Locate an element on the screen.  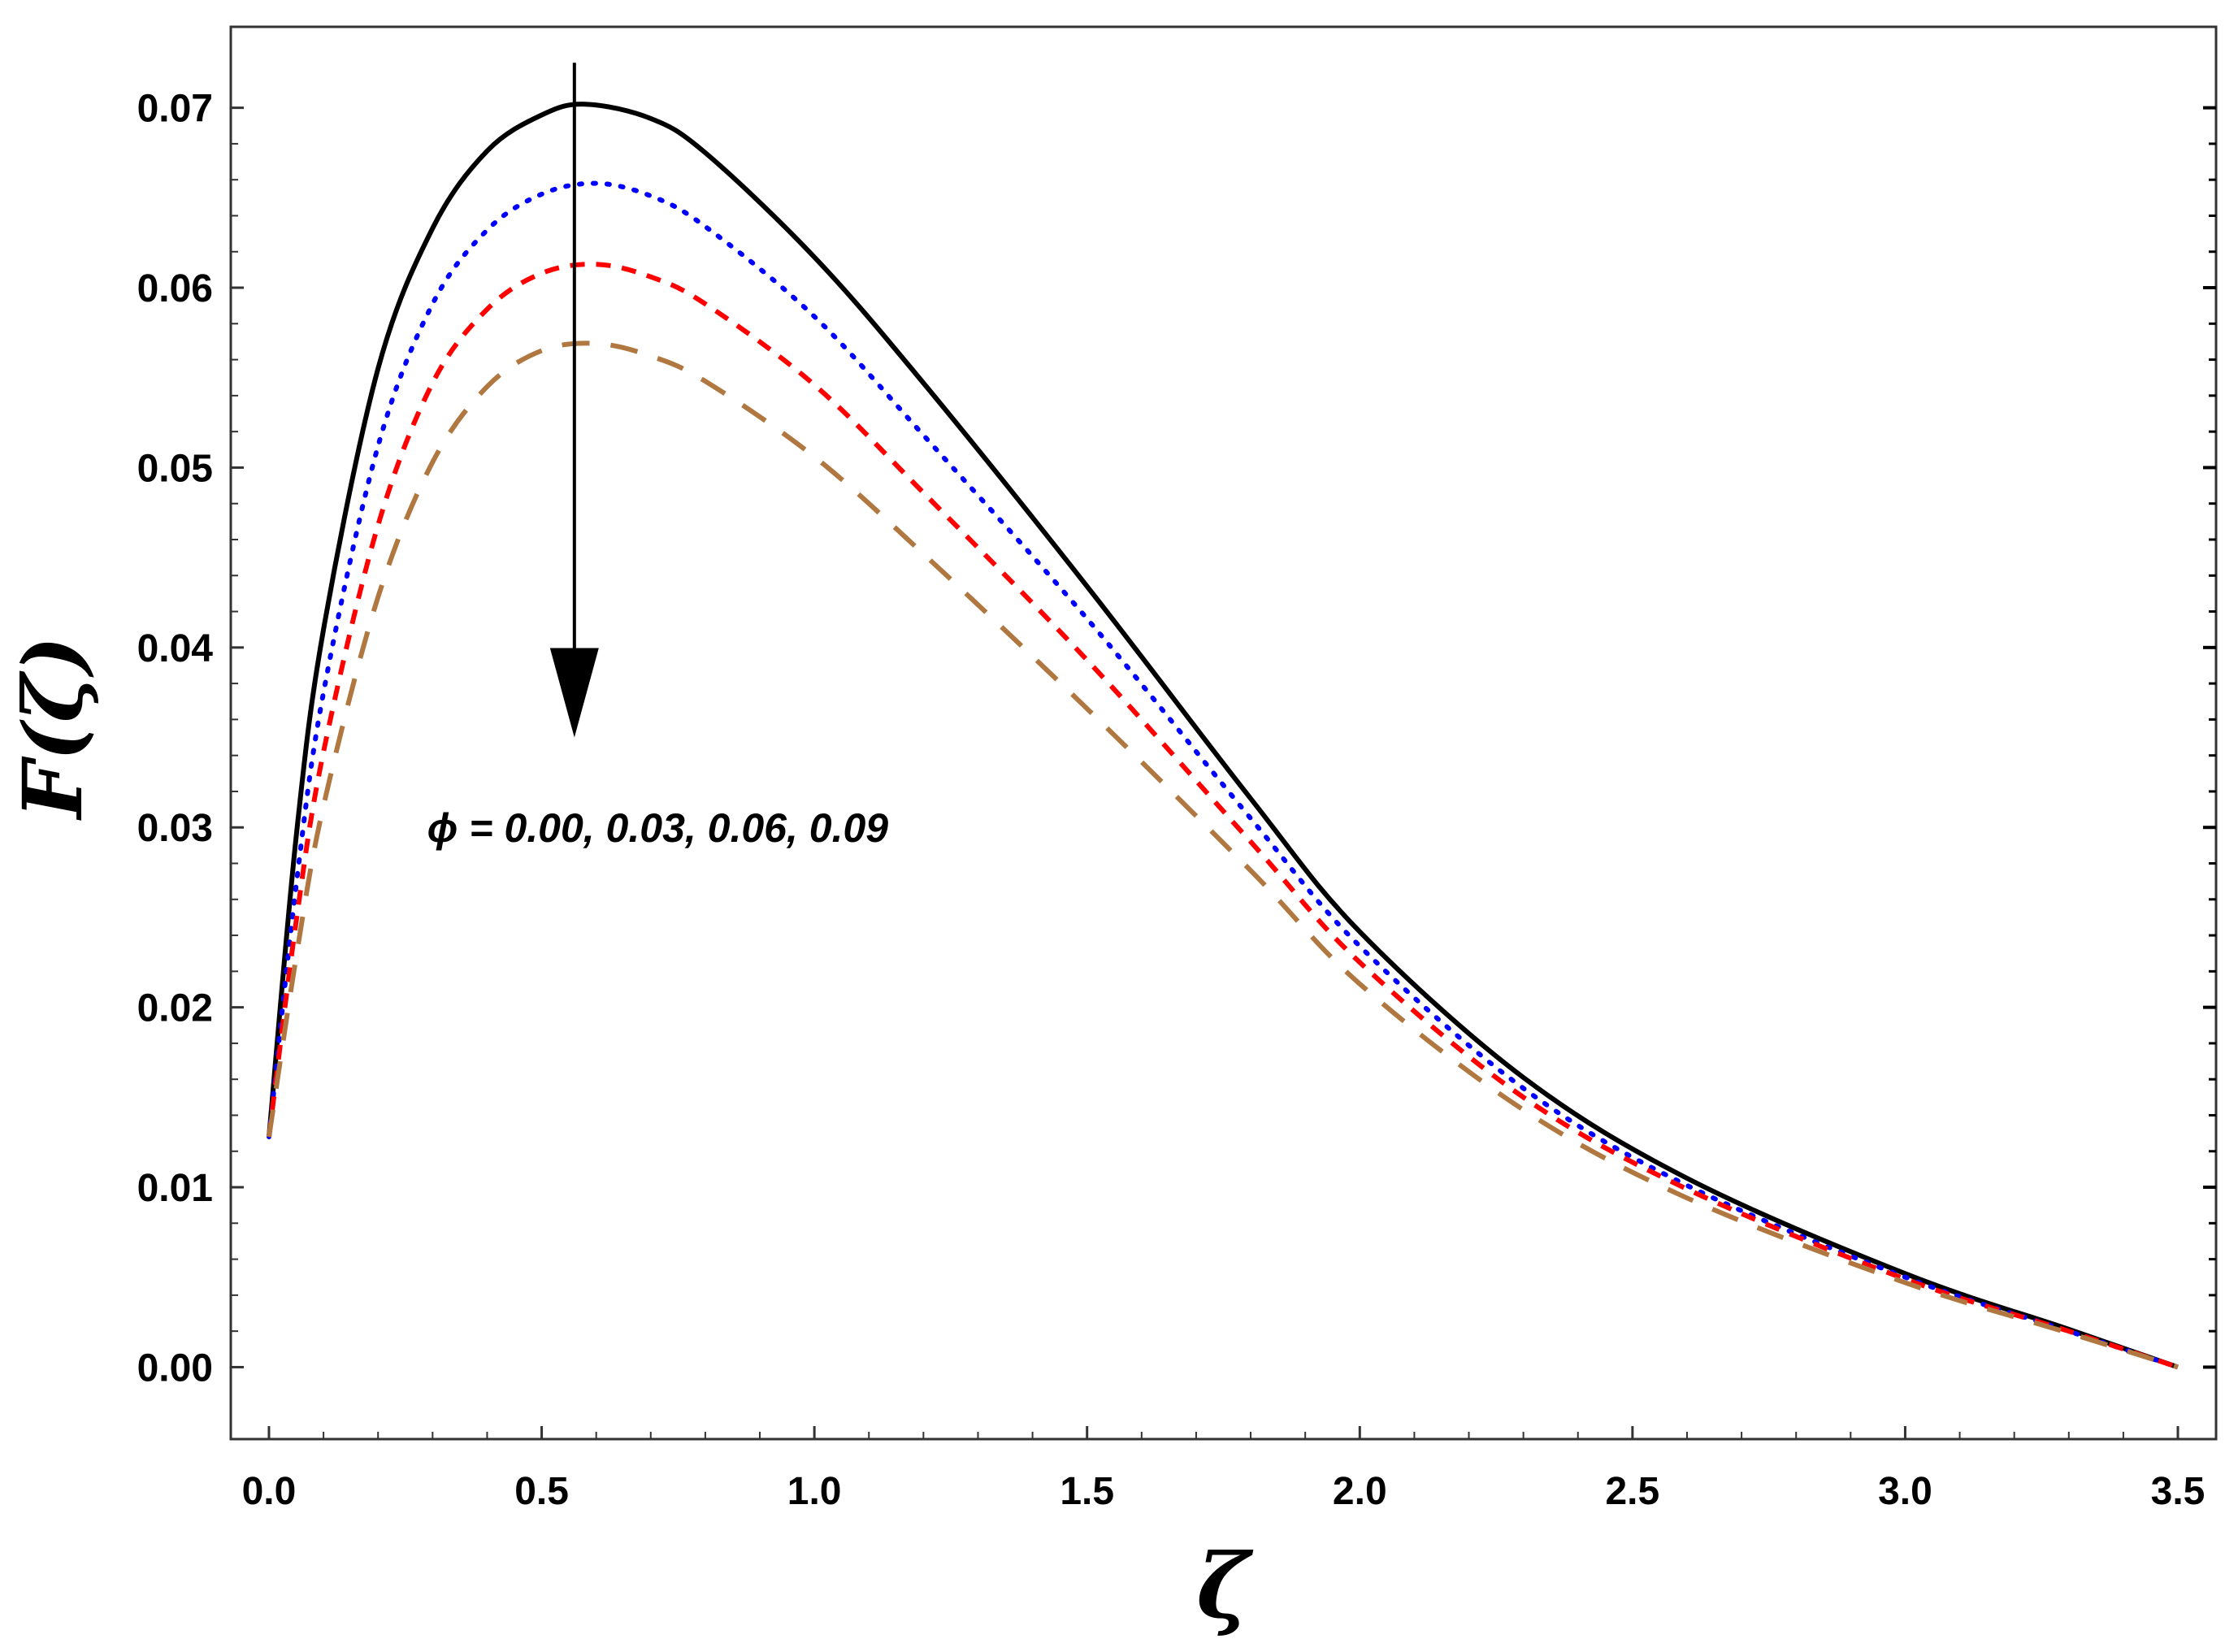
x-tick-label: 3.5 is located at coordinates (2178, 1492).